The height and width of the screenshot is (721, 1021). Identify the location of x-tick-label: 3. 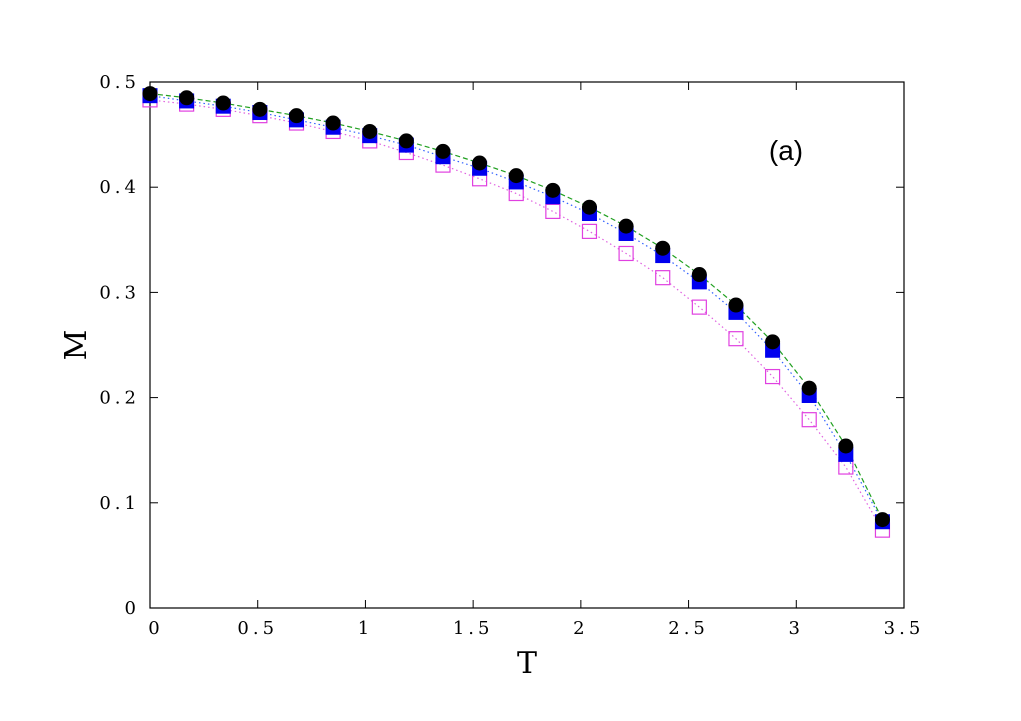
(796, 628).